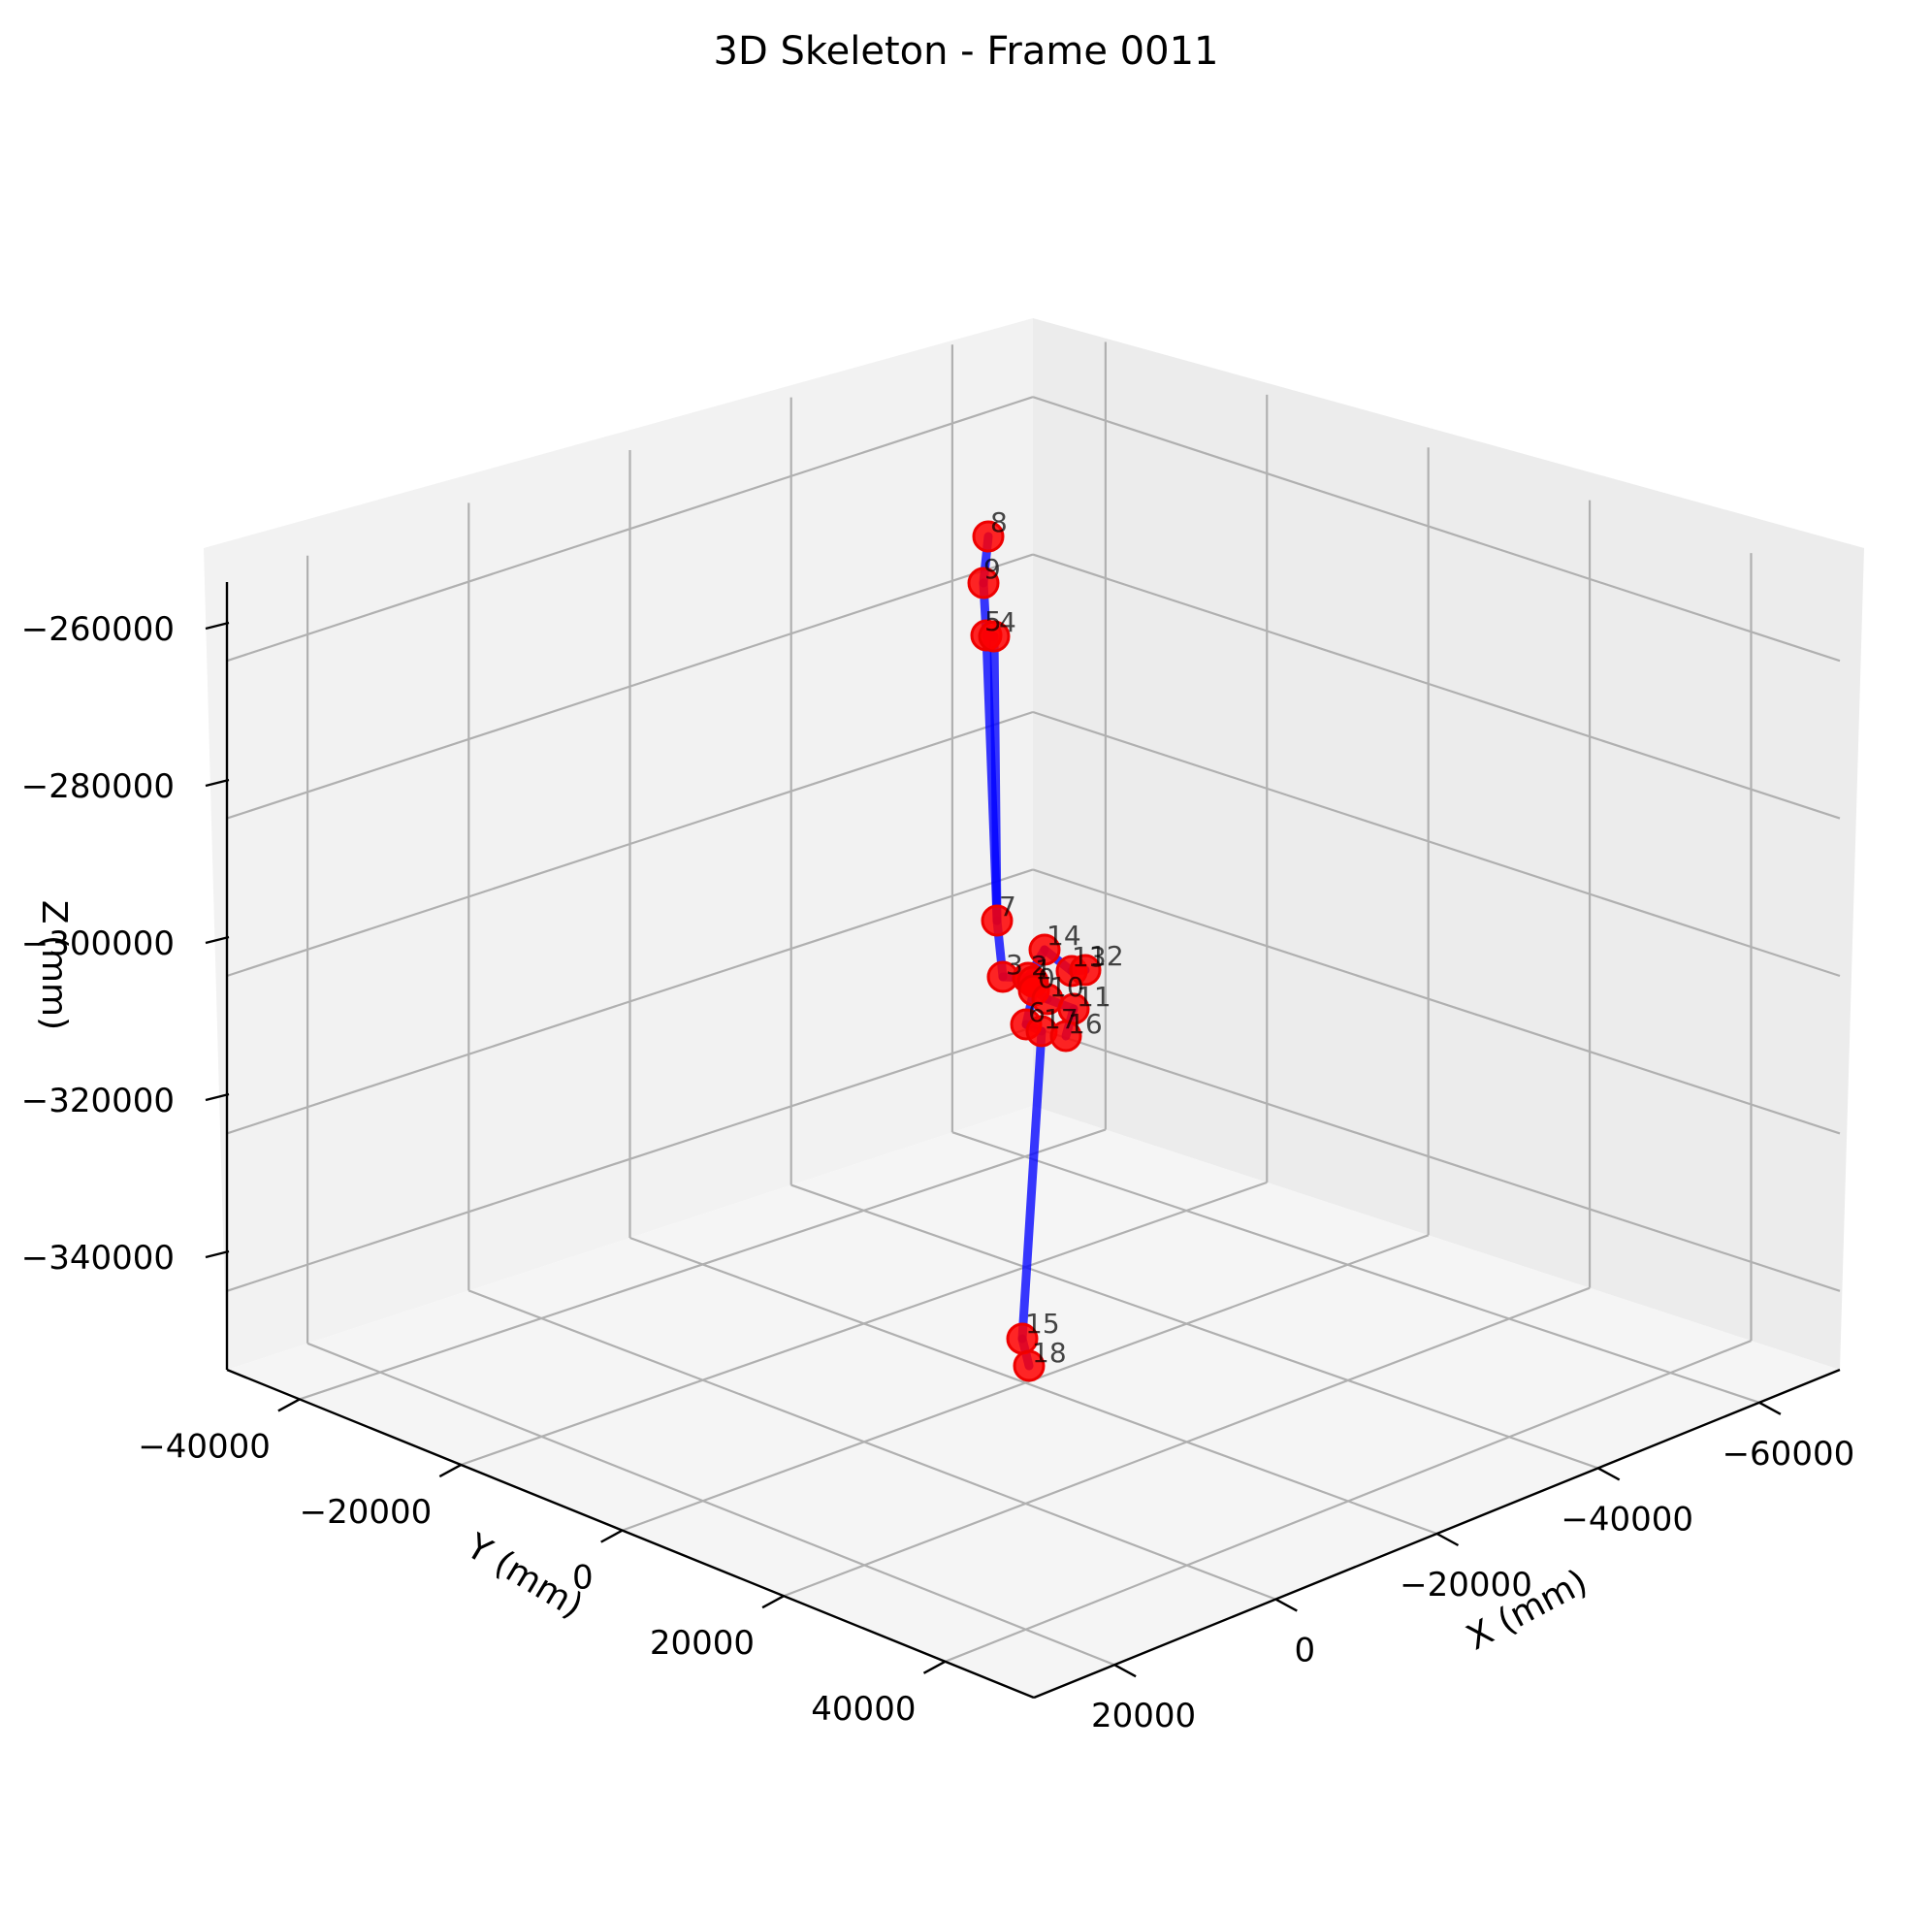  I want to click on joint-label-9: 9, so click(992, 569).